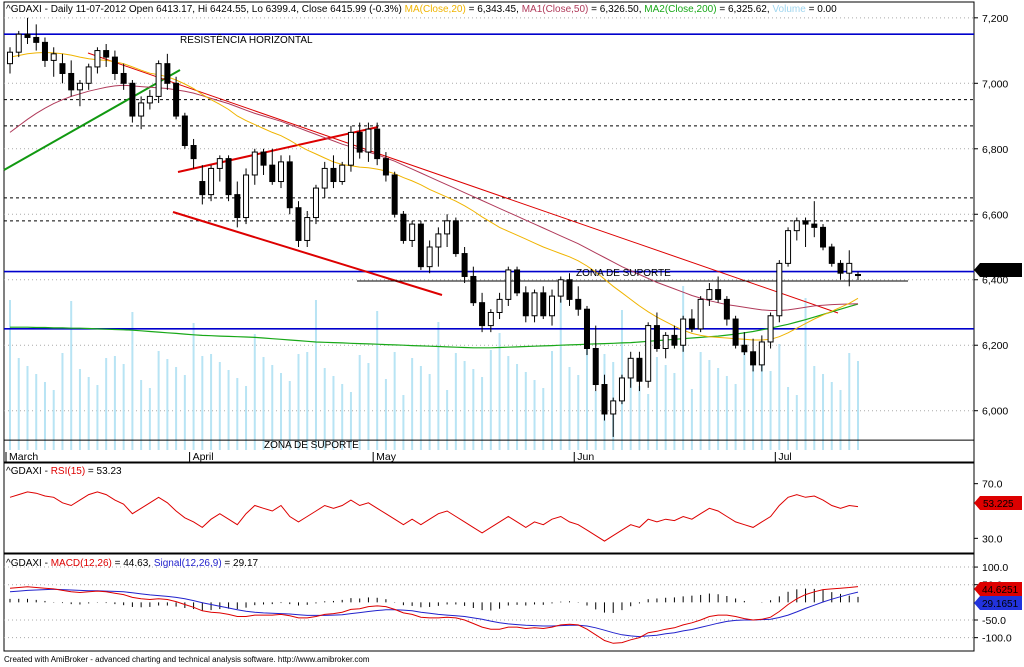  Describe the element at coordinates (995, 281) in the screenshot. I see `price-tick-label: 6,400` at that location.